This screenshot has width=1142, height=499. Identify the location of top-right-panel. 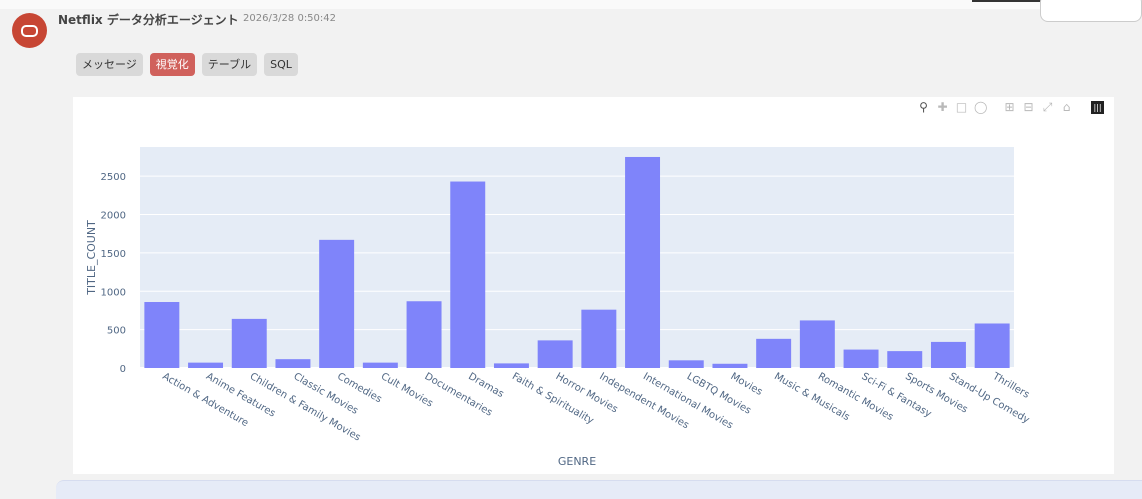
(1091, 11).